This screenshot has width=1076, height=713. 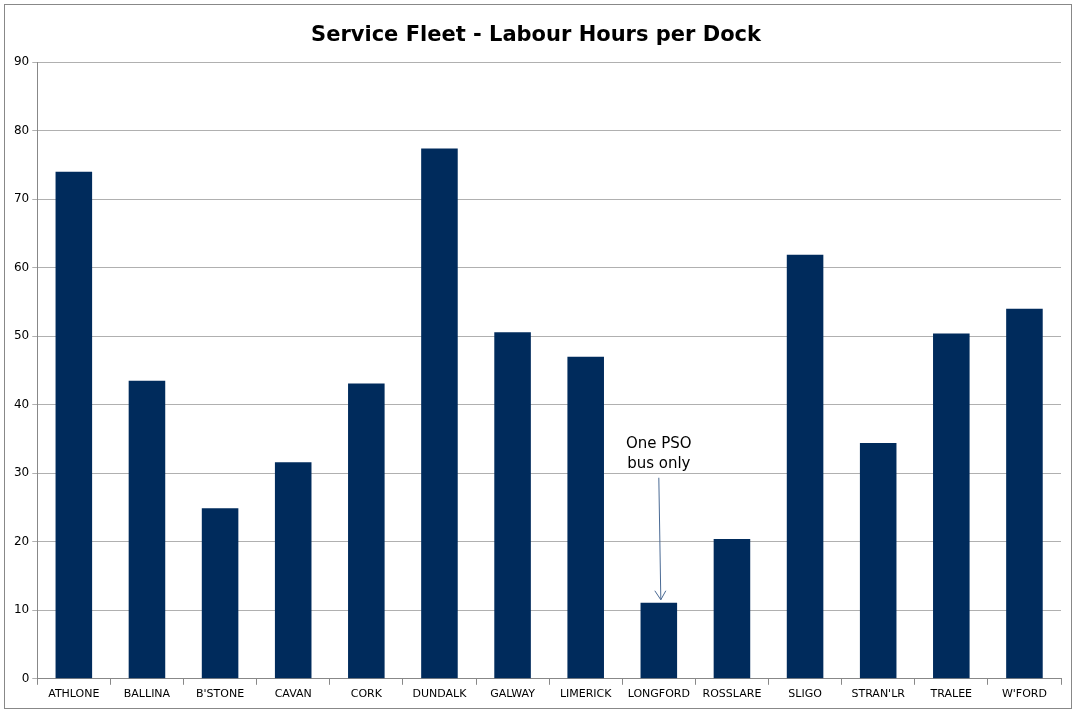 What do you see at coordinates (951, 694) in the screenshot?
I see `x-tick-label: TRALEE` at bounding box center [951, 694].